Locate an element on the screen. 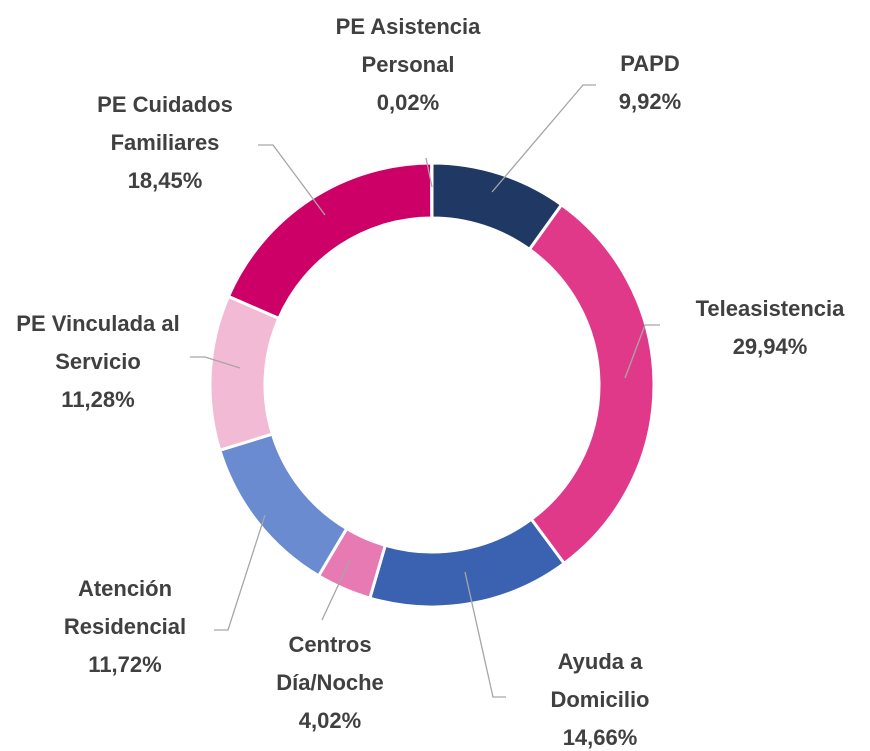 This screenshot has height=751, width=870. category-label: PE Asistencia Personal is located at coordinates (408, 45).